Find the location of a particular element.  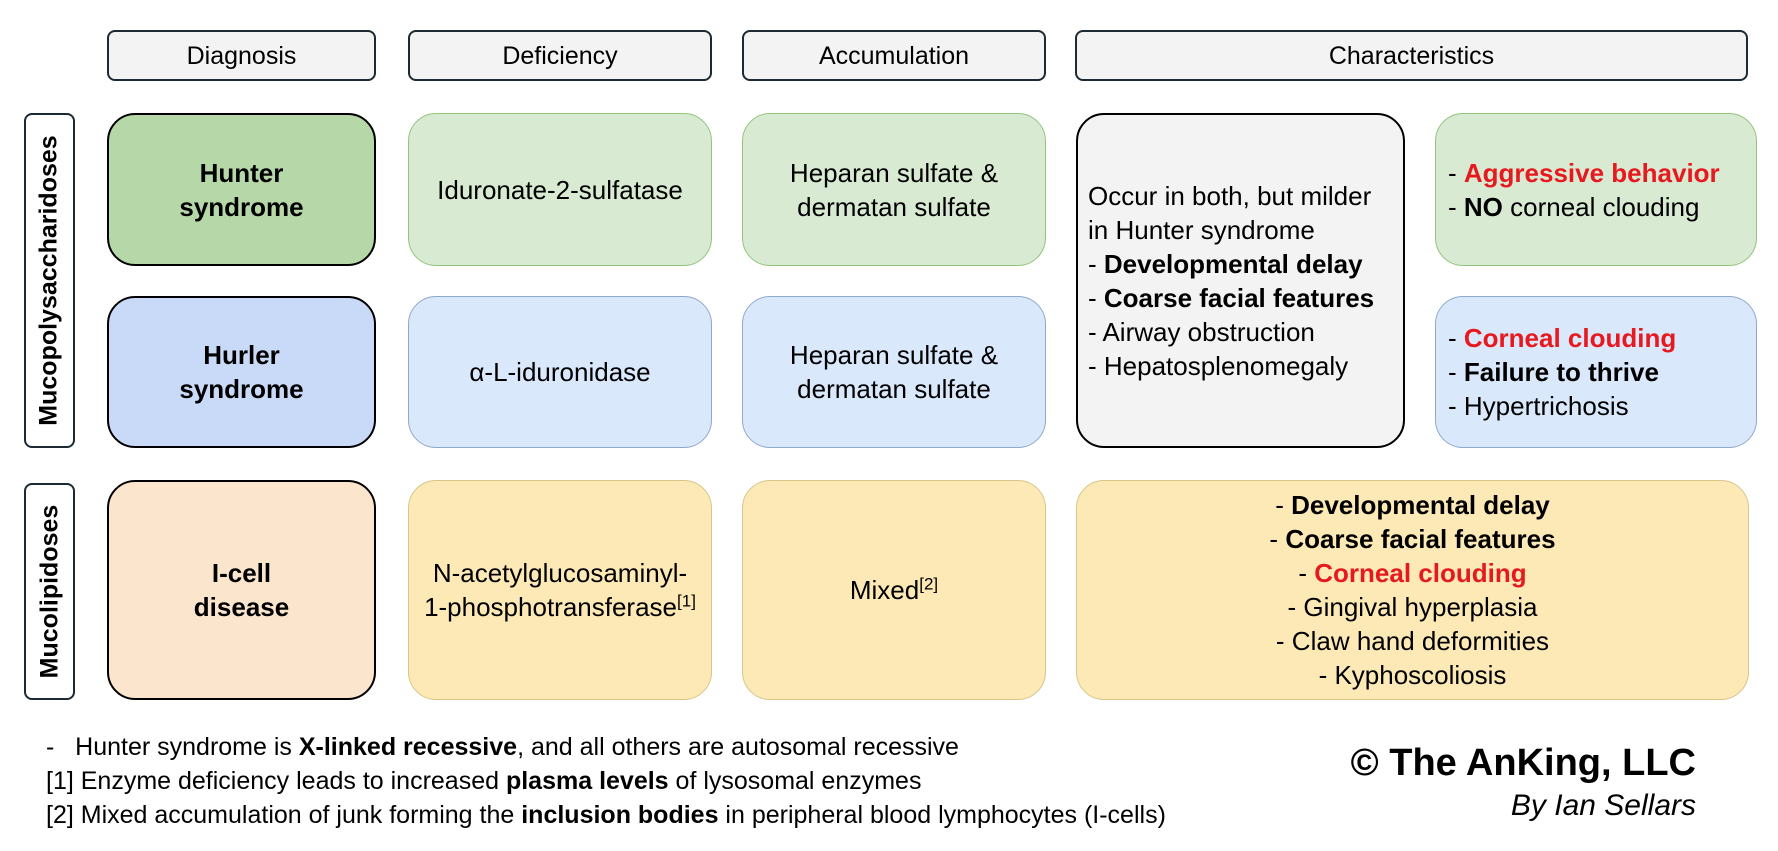

hunter-specific-l2-prefix: - is located at coordinates (1456, 206).